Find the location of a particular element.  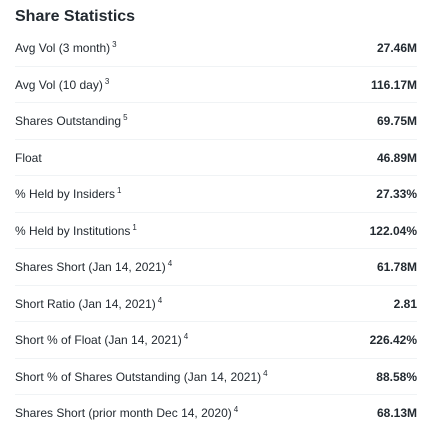

table-row: Float 46.89M is located at coordinates (223, 158).